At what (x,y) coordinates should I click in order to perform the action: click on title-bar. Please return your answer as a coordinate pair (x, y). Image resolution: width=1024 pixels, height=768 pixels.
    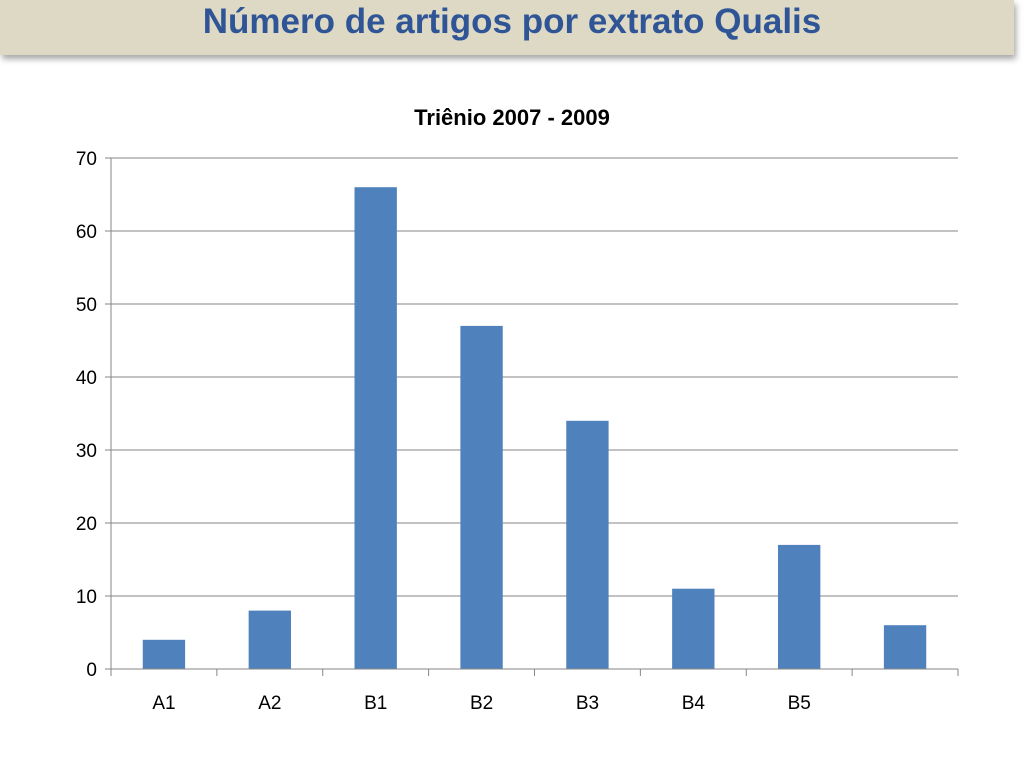
    Looking at the image, I should click on (507, 27).